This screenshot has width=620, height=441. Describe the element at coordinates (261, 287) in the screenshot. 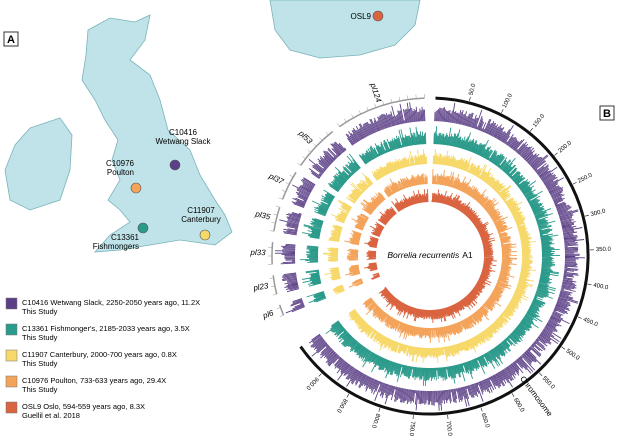

I see `plasmid-label: pl23` at that location.